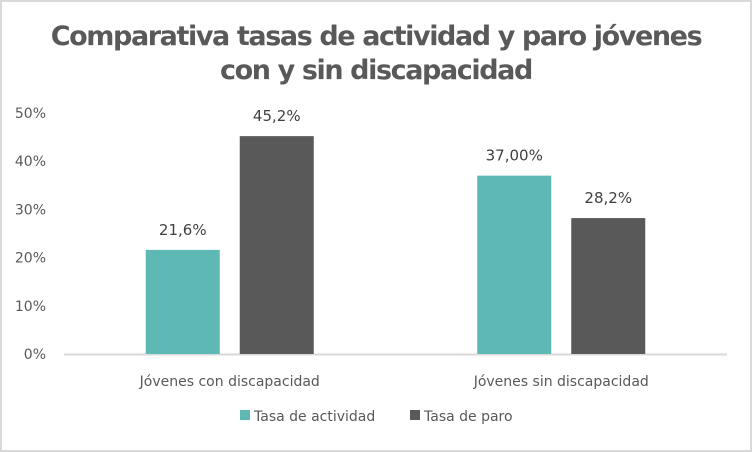  What do you see at coordinates (183, 230) in the screenshot?
I see `data-label: 21,6%` at bounding box center [183, 230].